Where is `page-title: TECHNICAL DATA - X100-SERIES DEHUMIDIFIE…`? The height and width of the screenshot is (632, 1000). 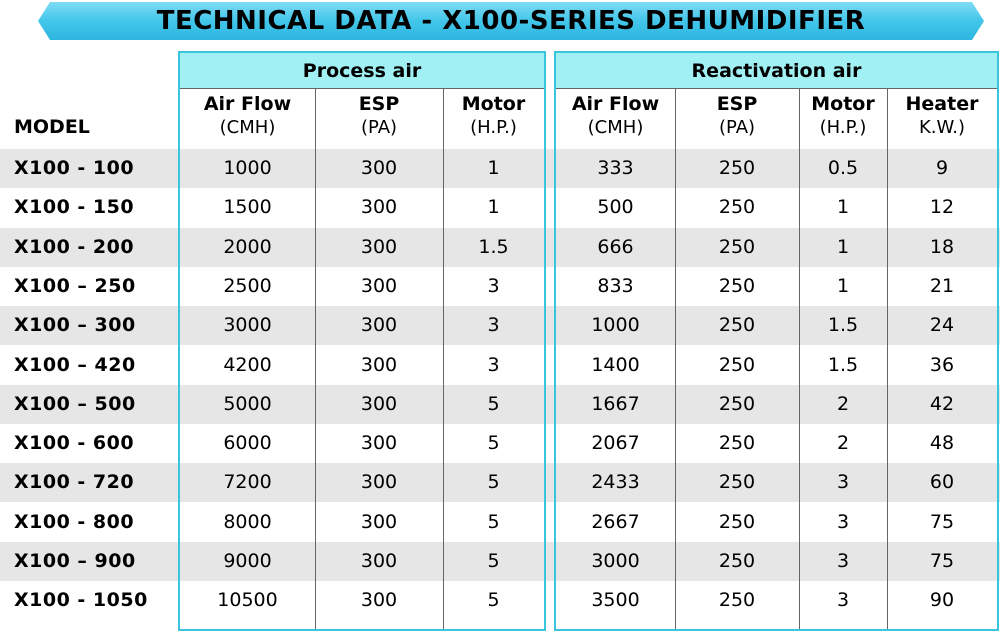
page-title: TECHNICAL DATA - X100-SERIES DEHUMIDIFIE… is located at coordinates (511, 21).